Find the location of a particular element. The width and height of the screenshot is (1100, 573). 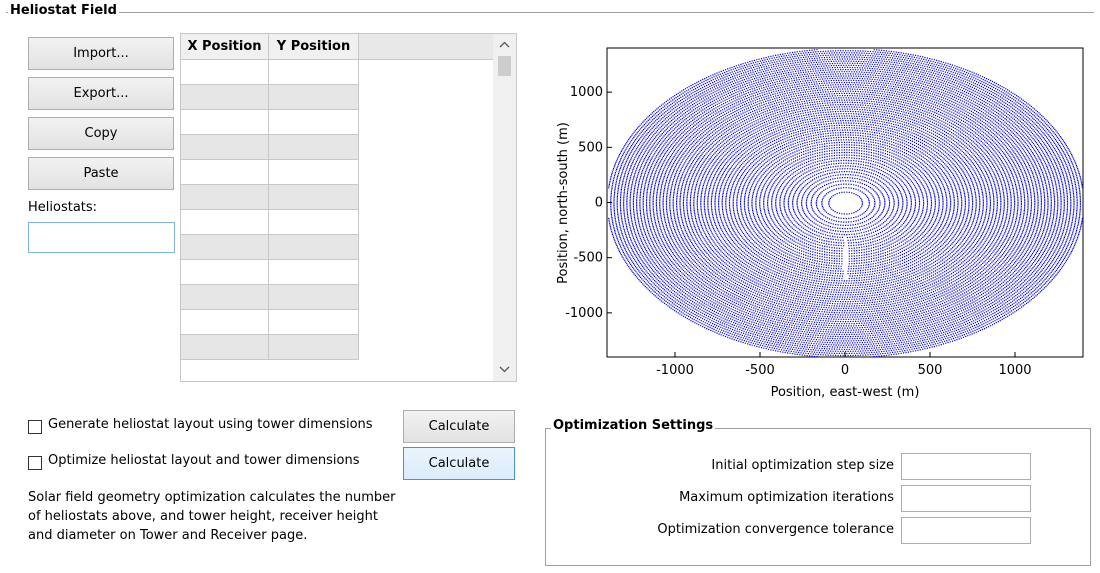

x-tick-label: 0 is located at coordinates (845, 370).